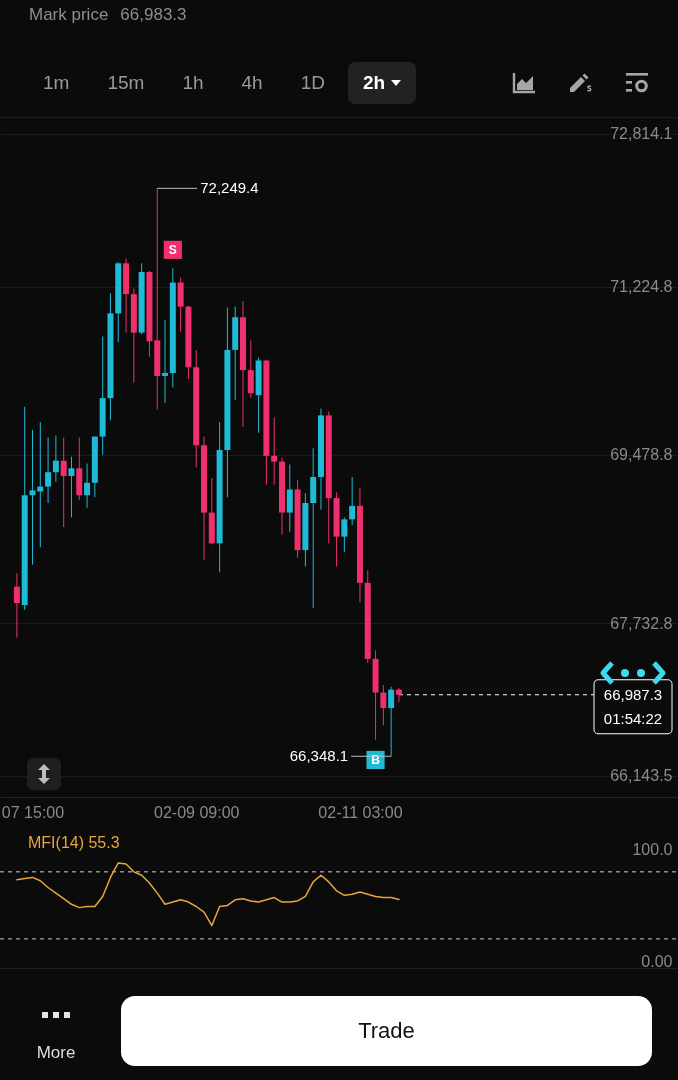 The image size is (678, 1080). Describe the element at coordinates (193, 83) in the screenshot. I see `text: 1h` at that location.